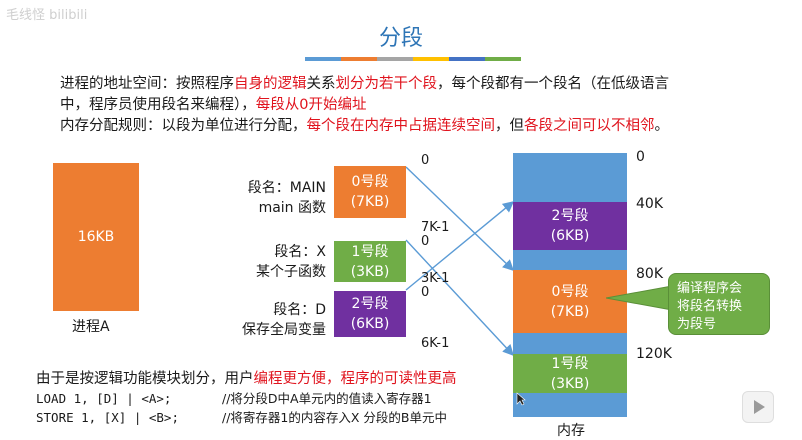 The height and width of the screenshot is (440, 802). I want to click on memory-label: 内存, so click(571, 431).